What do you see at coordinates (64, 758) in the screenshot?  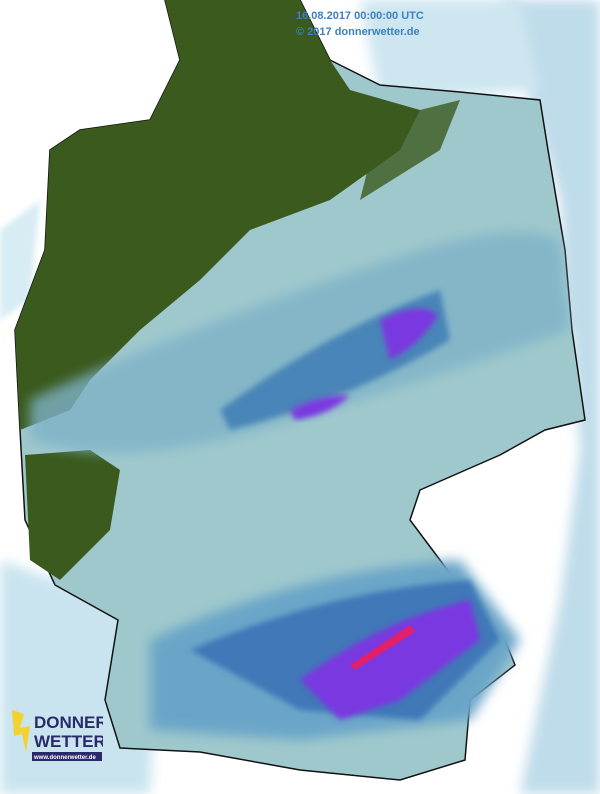 I see `logo-url: www.donnerwetter.de` at bounding box center [64, 758].